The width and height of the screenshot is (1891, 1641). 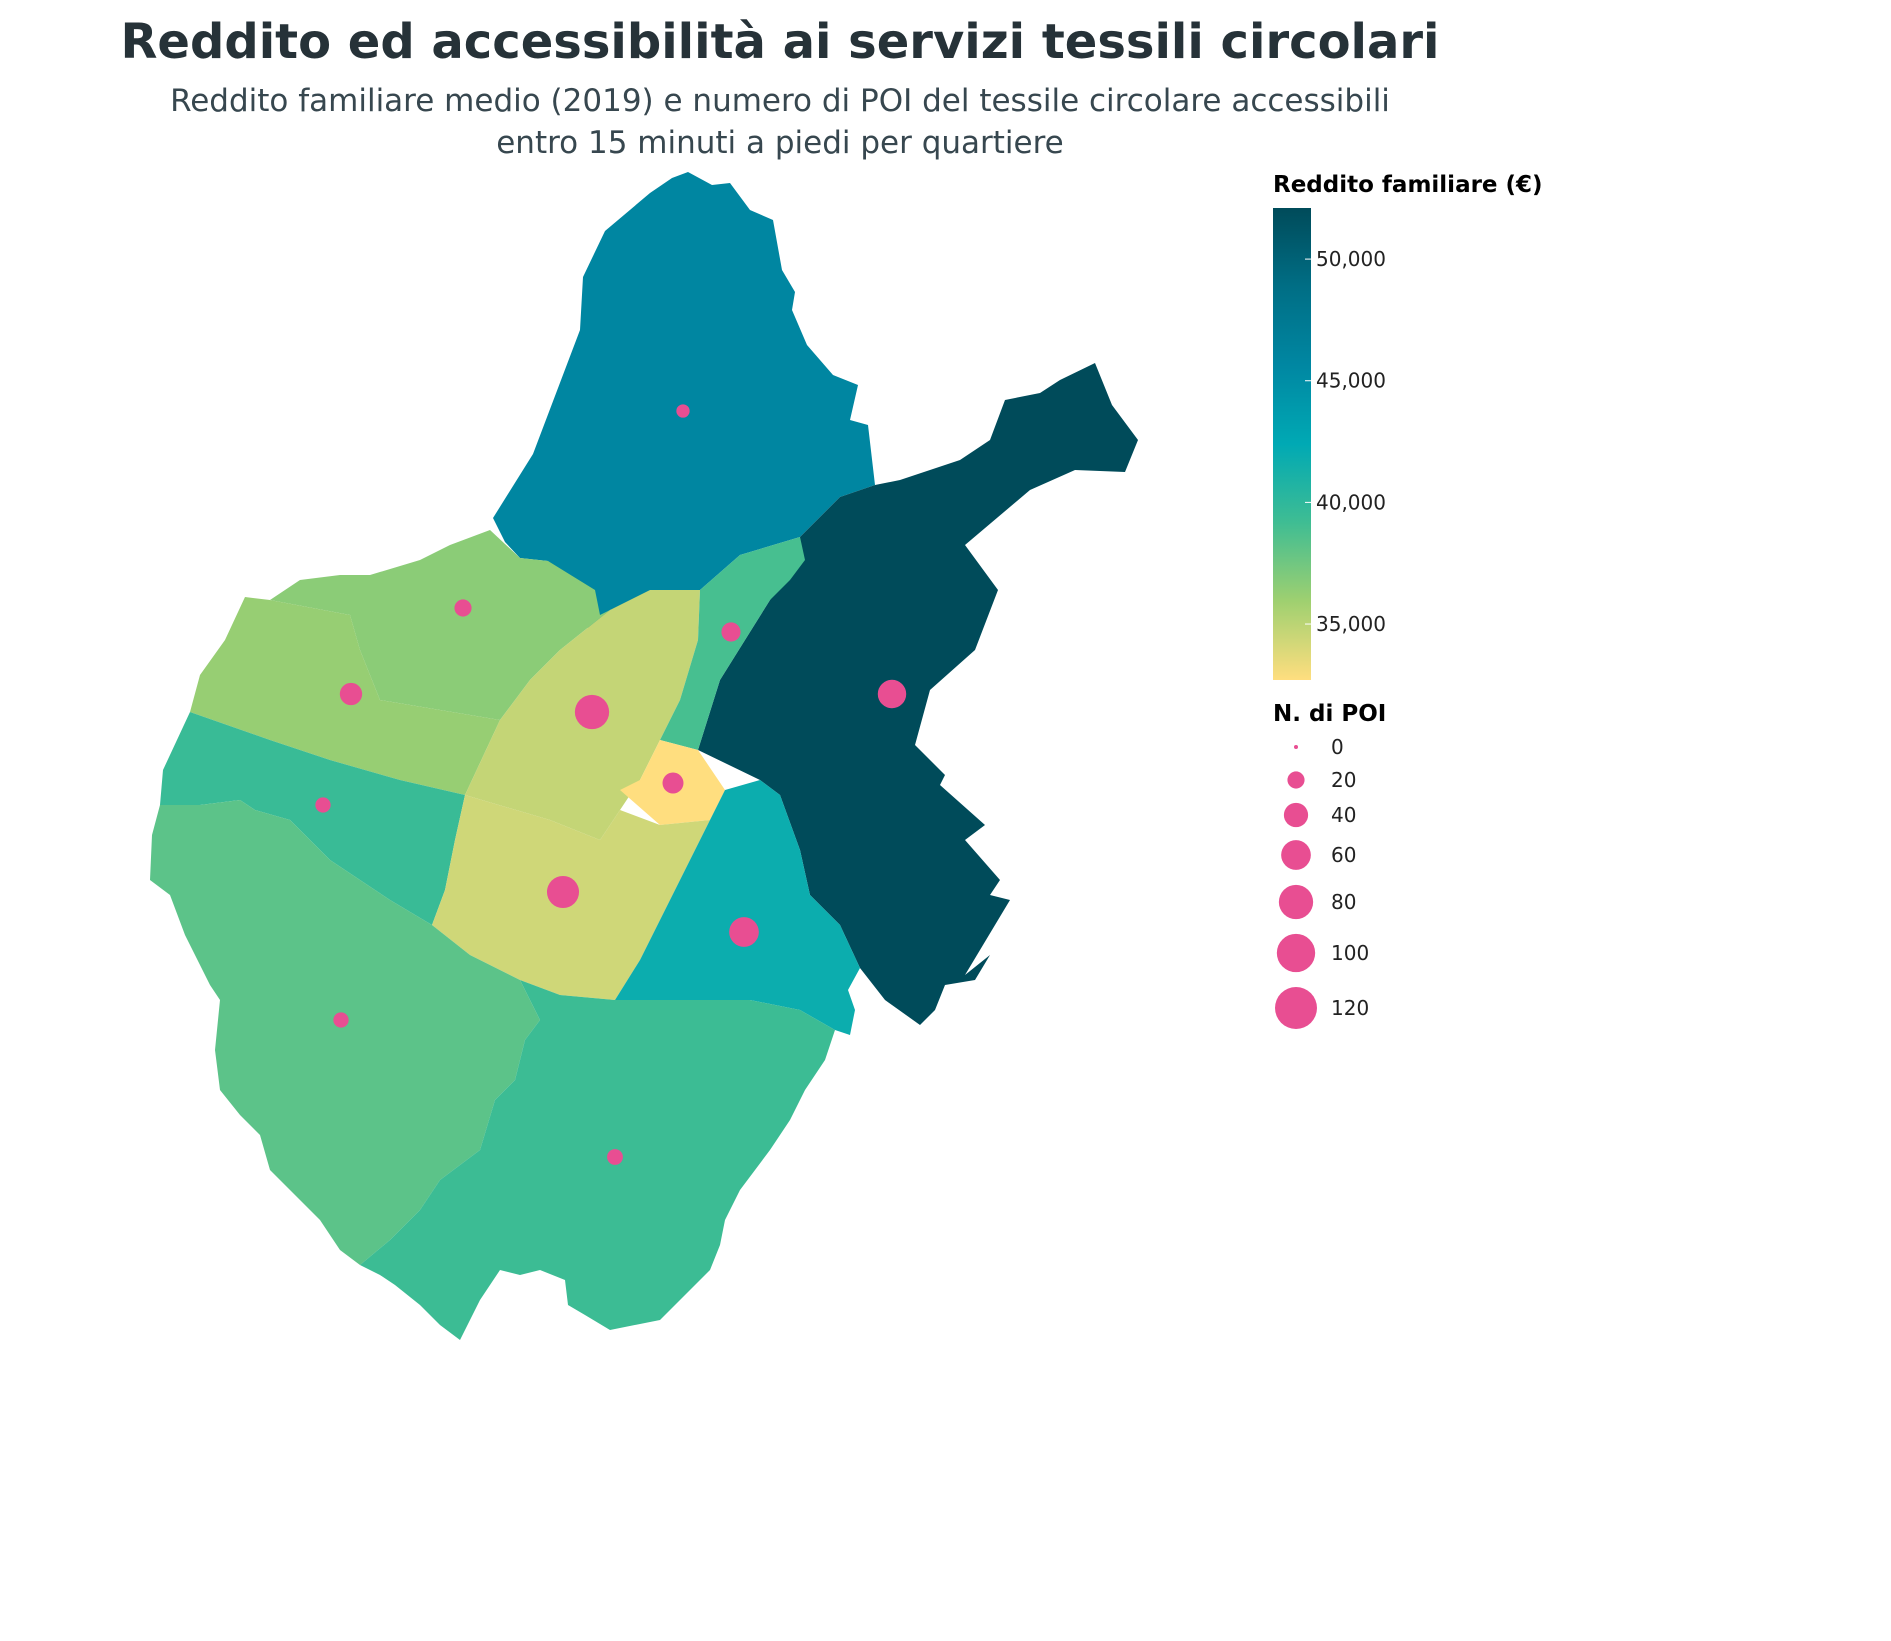 I want to click on income-tick-label: 40,000, so click(x=1351, y=502).